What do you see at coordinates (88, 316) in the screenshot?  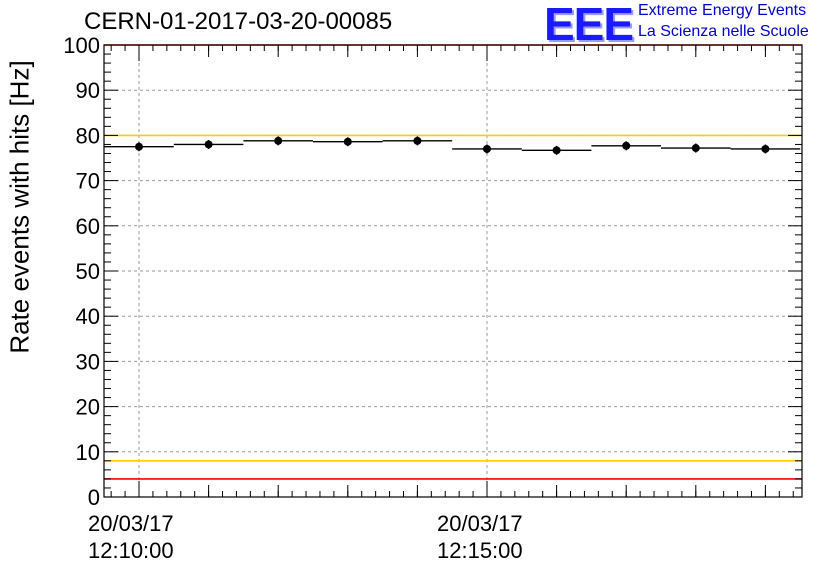 I see `y-tick-label: 40` at bounding box center [88, 316].